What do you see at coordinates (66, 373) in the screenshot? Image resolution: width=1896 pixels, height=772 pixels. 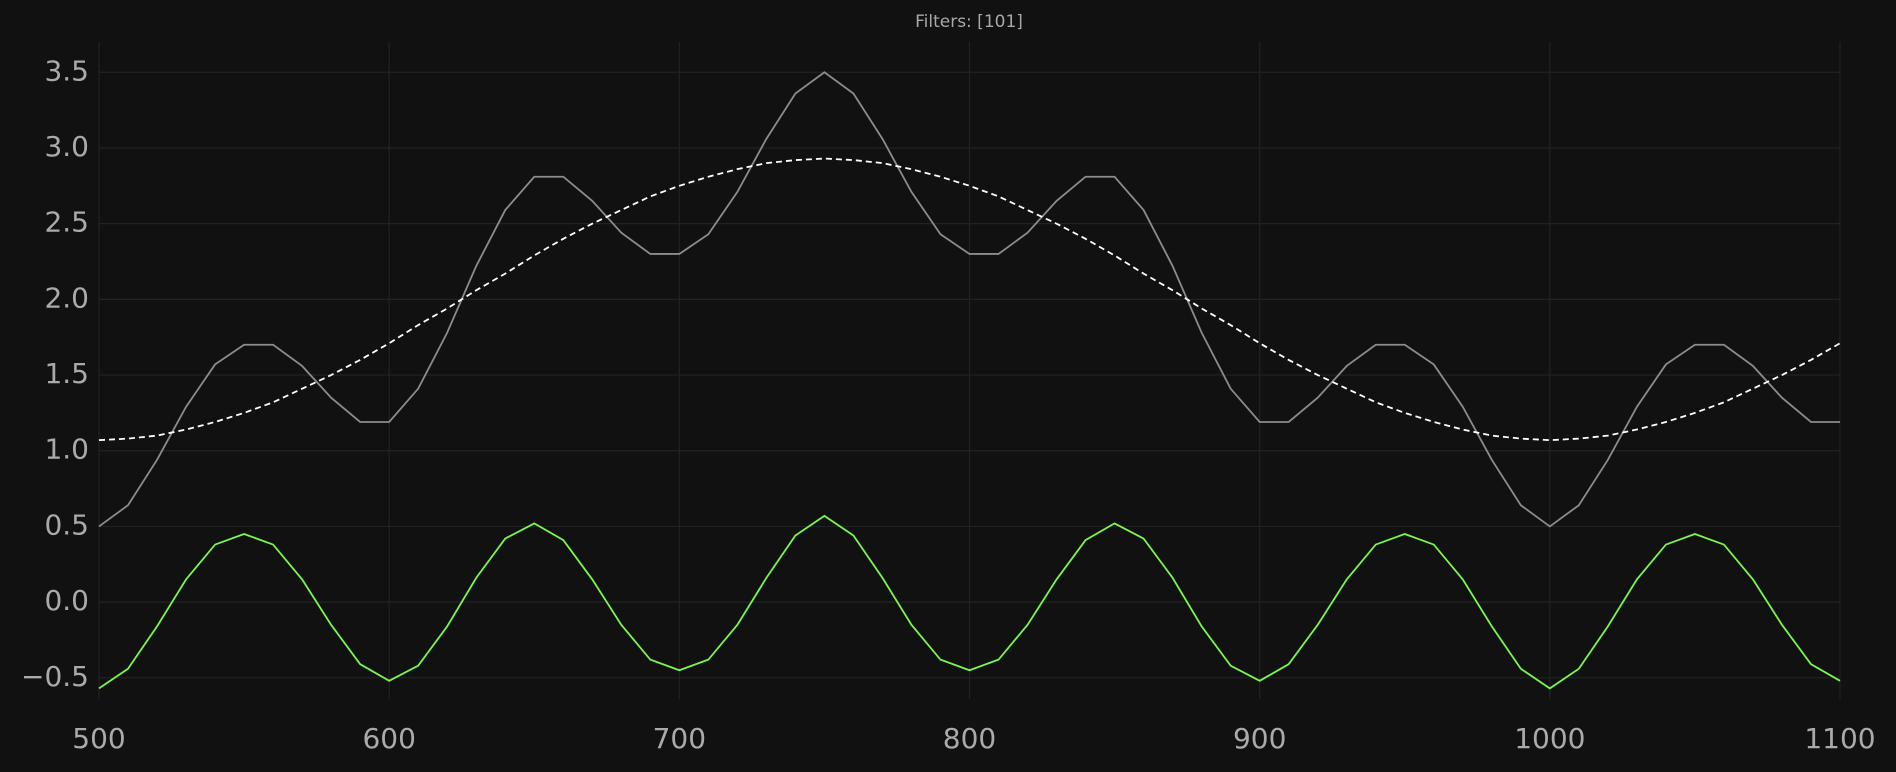 I see `y-tick-label: 1.5` at bounding box center [66, 373].